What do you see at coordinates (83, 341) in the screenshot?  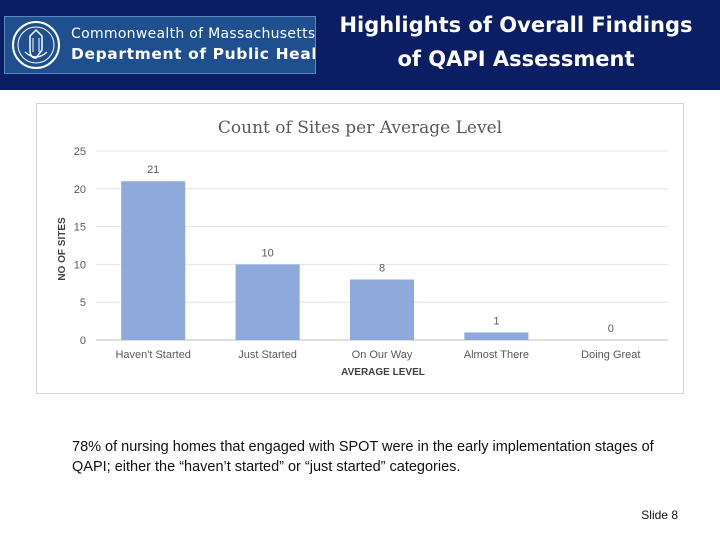 I see `y-tick-label: 0` at bounding box center [83, 341].